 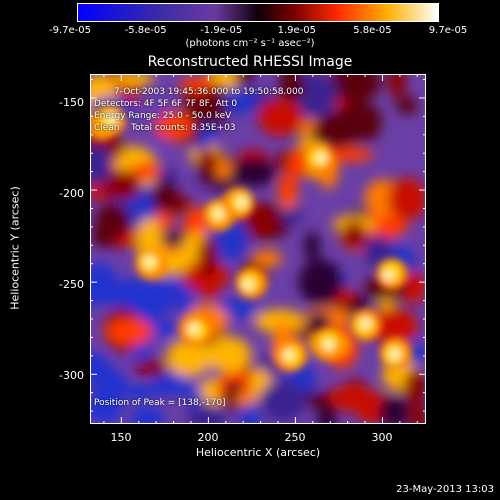 I want to click on energy-annotation: Energy Range: 25.0 - 50.0 keV, so click(x=163, y=116).